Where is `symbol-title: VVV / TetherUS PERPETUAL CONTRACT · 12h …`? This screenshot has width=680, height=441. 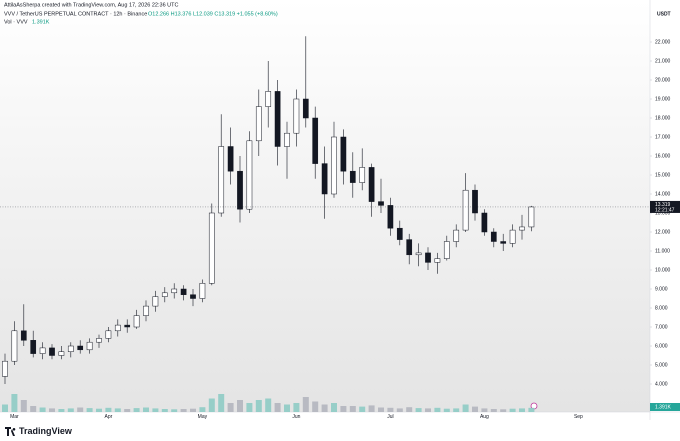
symbol-title: VVV / TetherUS PERPETUAL CONTRACT · 12h … is located at coordinates (75, 14).